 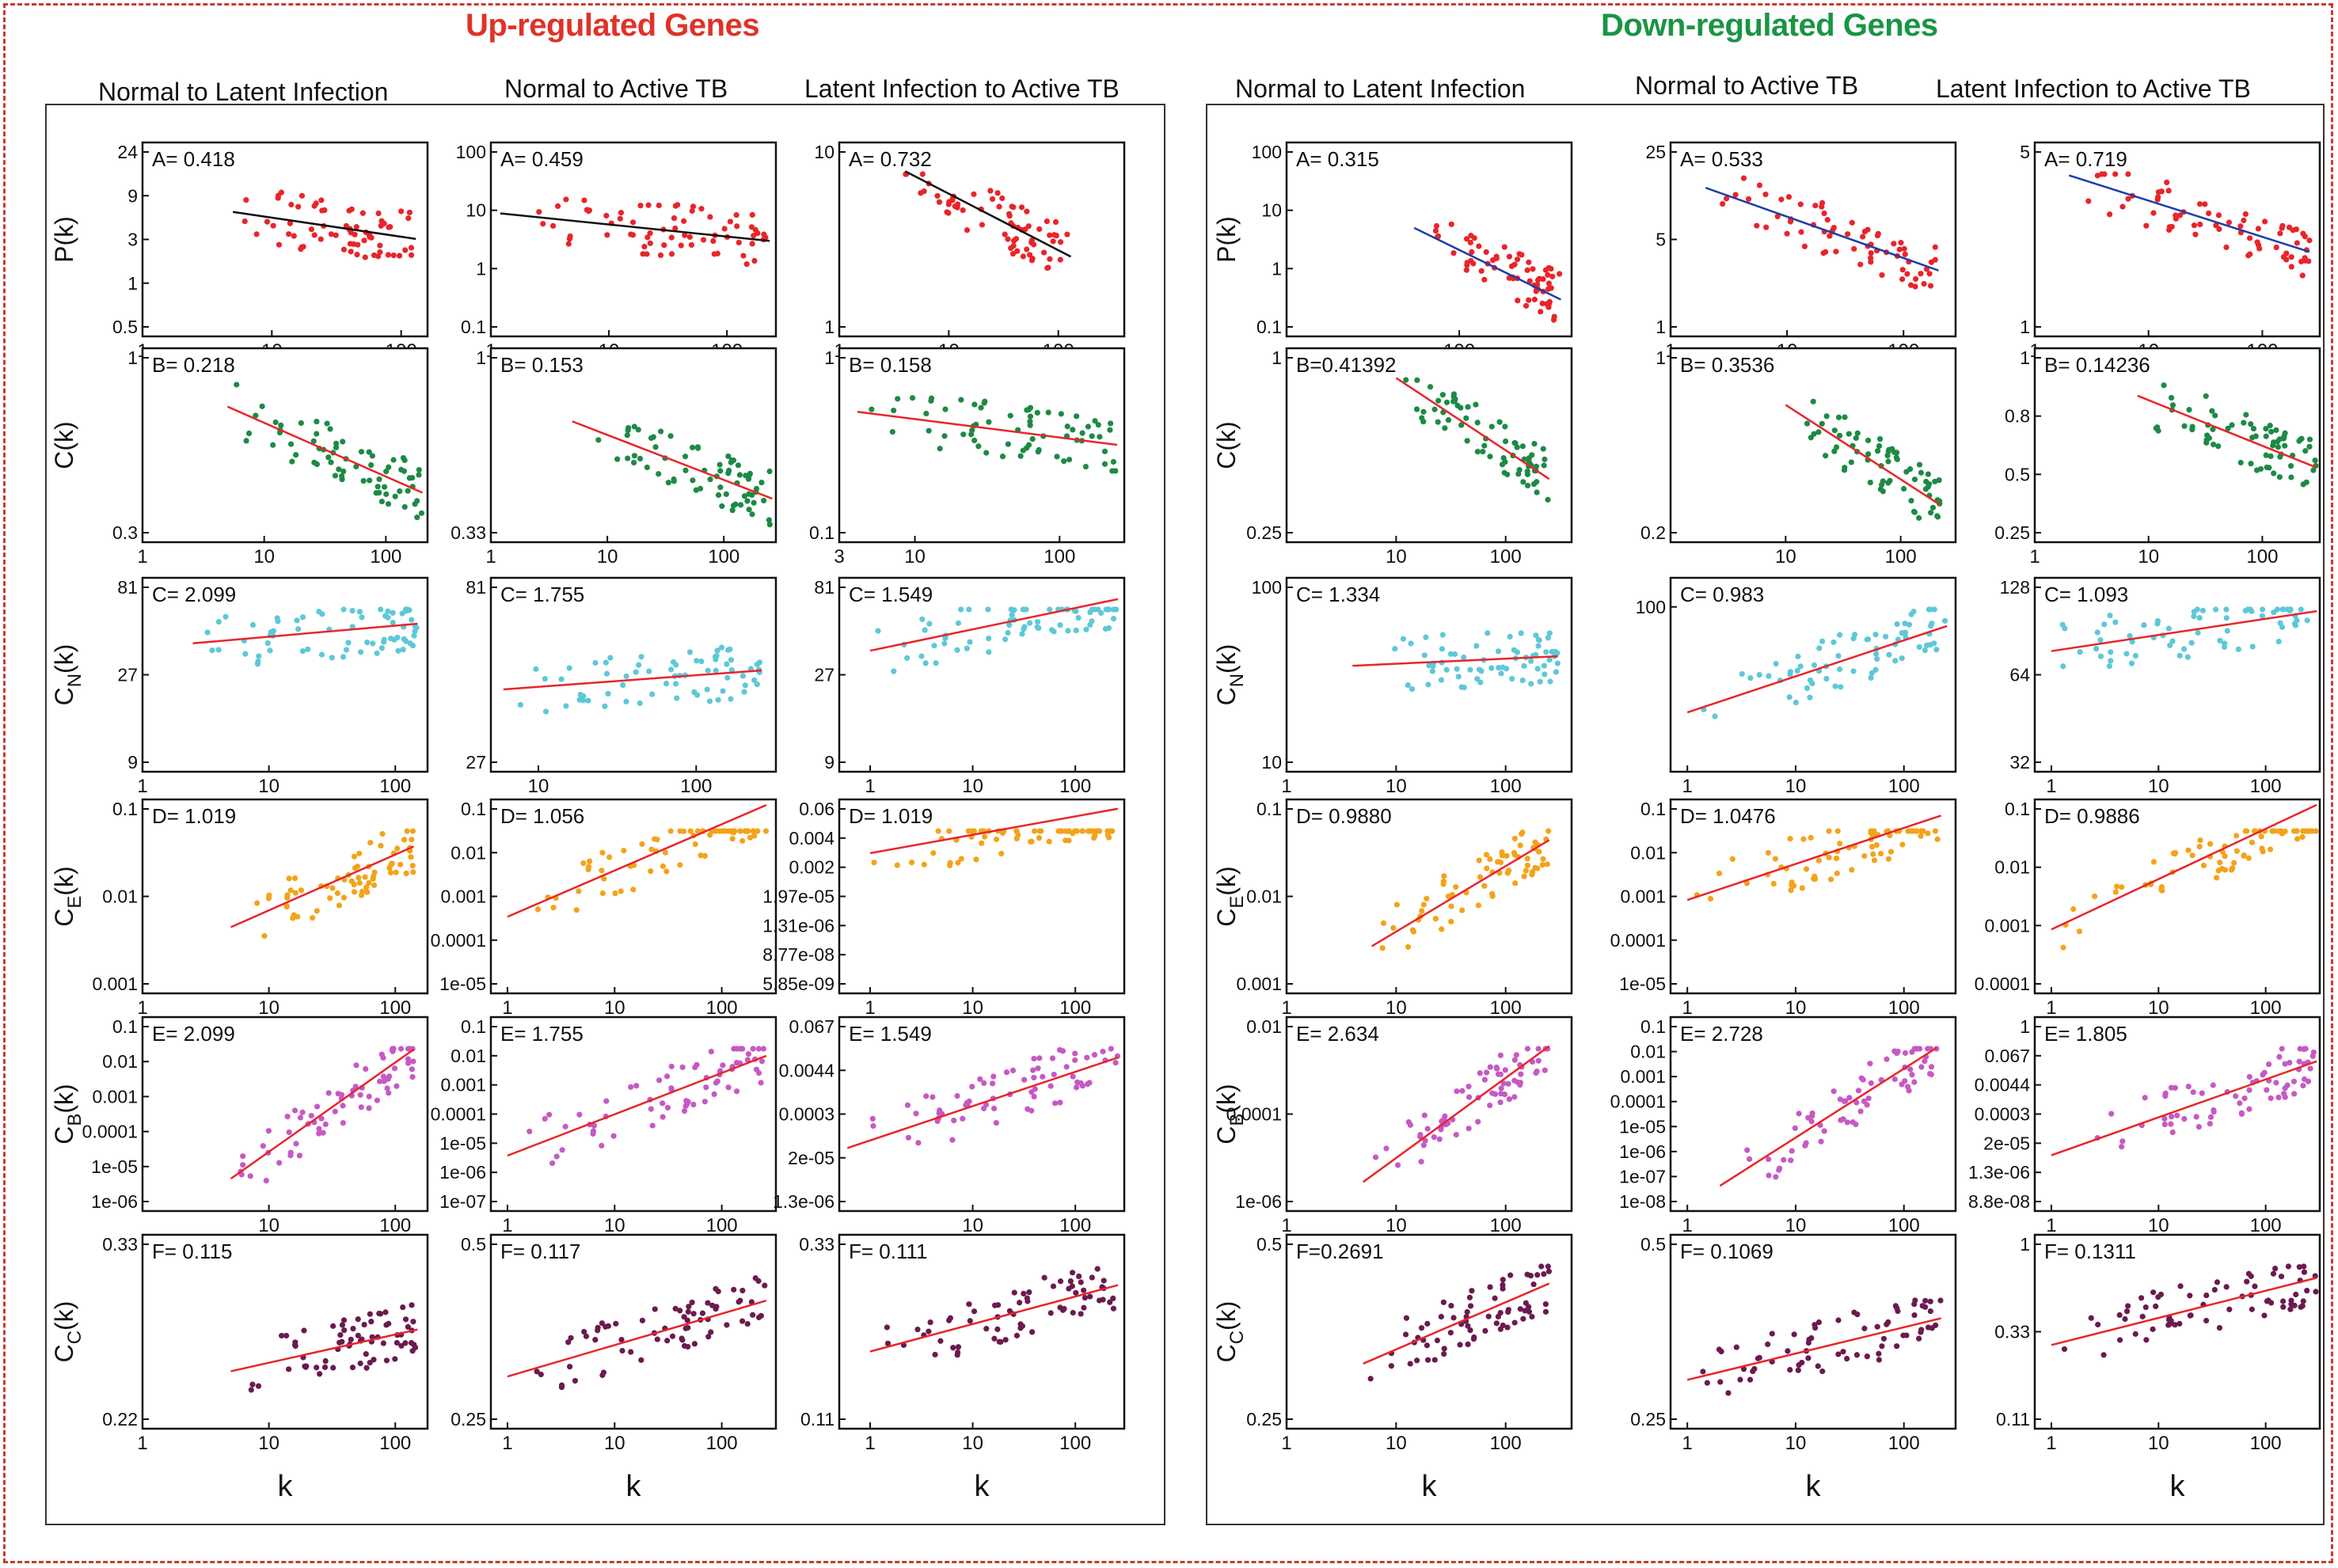 I want to click on data-point-down-r4-c0, so click(x=1375, y=1157).